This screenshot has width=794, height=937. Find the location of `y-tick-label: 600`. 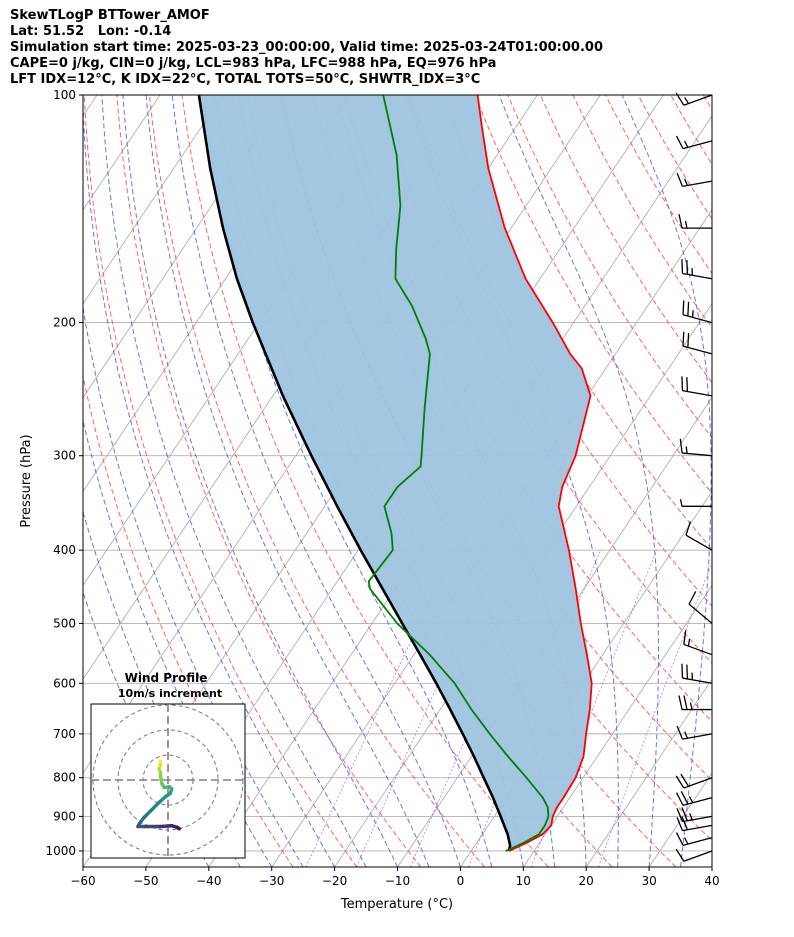

y-tick-label: 600 is located at coordinates (64, 683).